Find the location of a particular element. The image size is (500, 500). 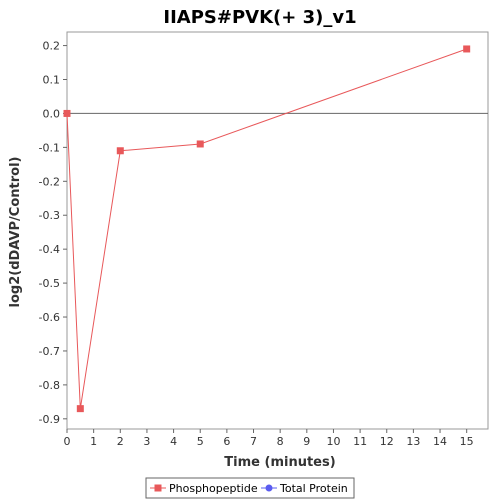

legend: Phosphopeptide Total Protein is located at coordinates (250, 488).